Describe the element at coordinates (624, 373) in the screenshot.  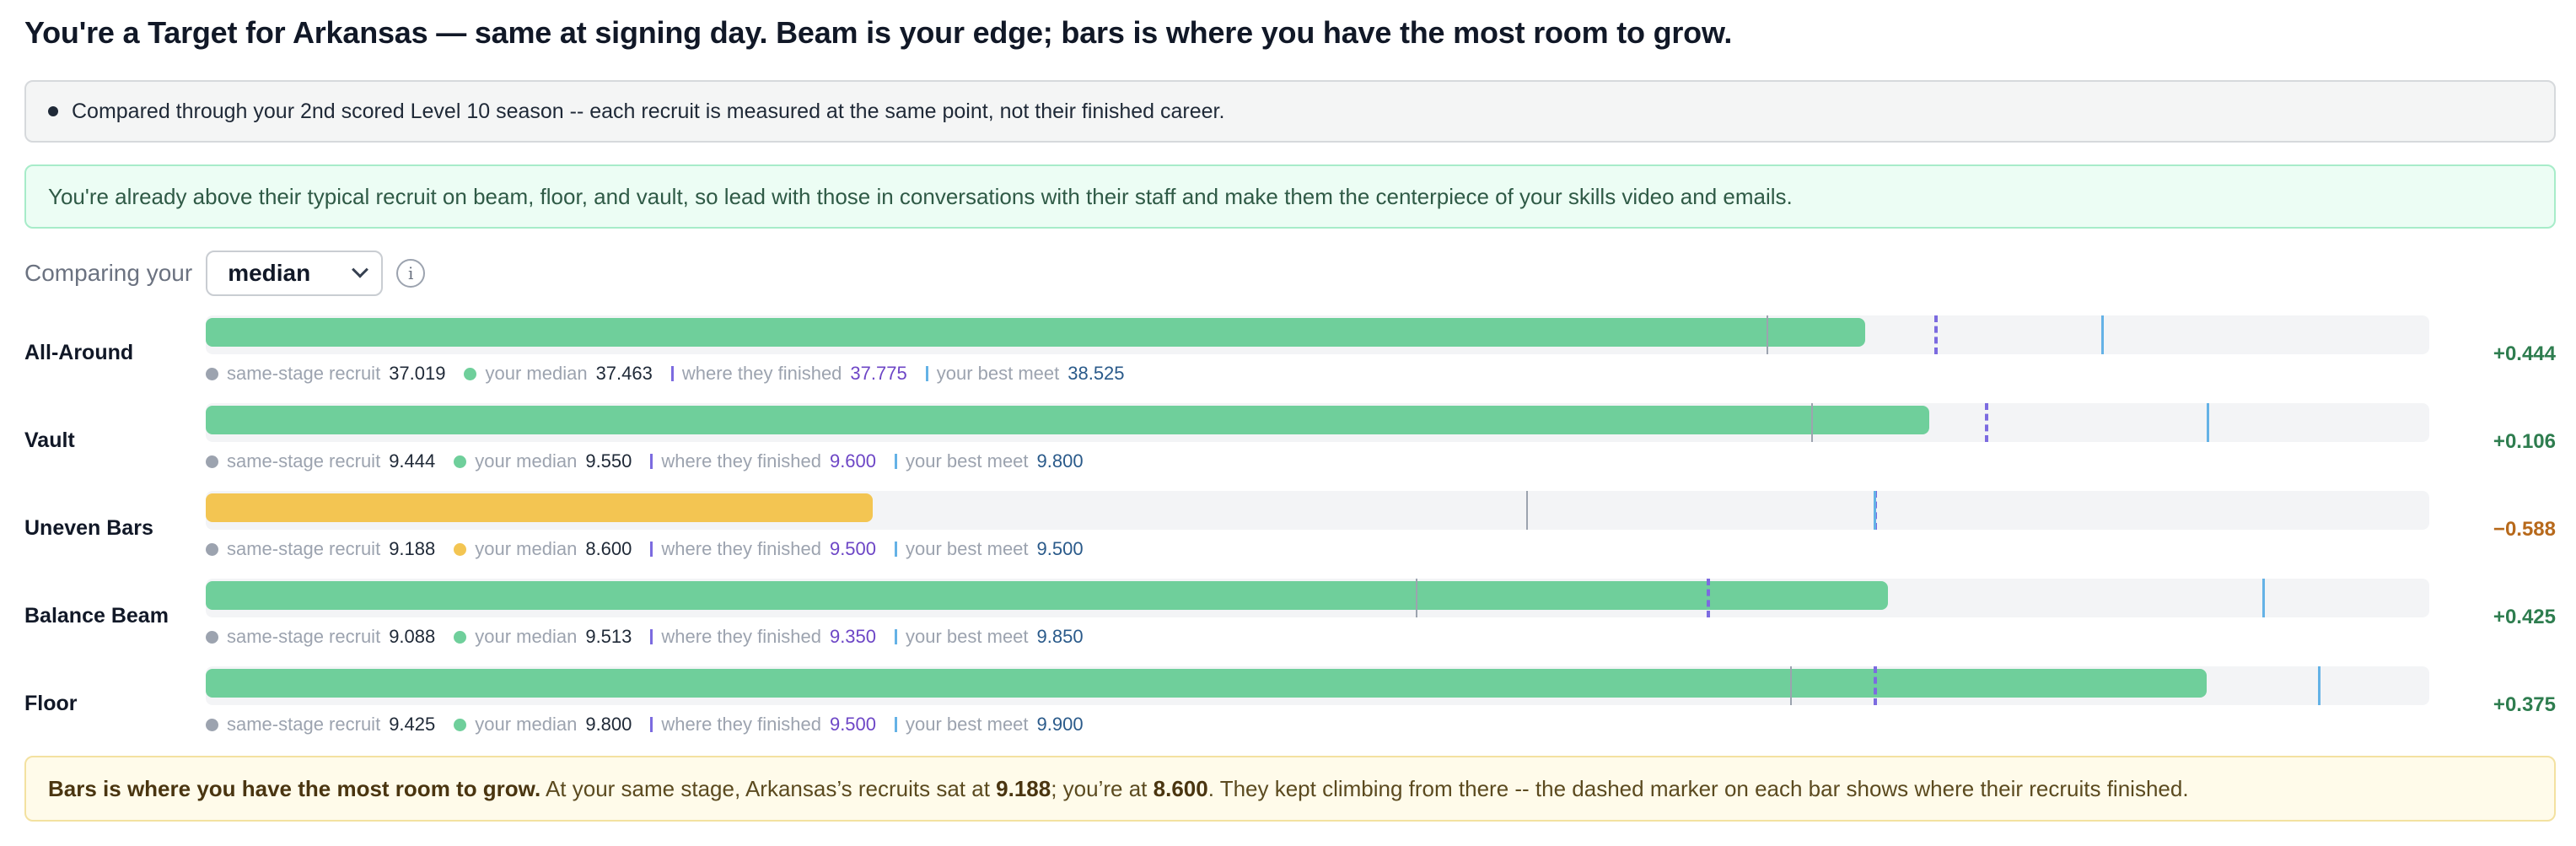
I see `median-value: 37.463` at that location.